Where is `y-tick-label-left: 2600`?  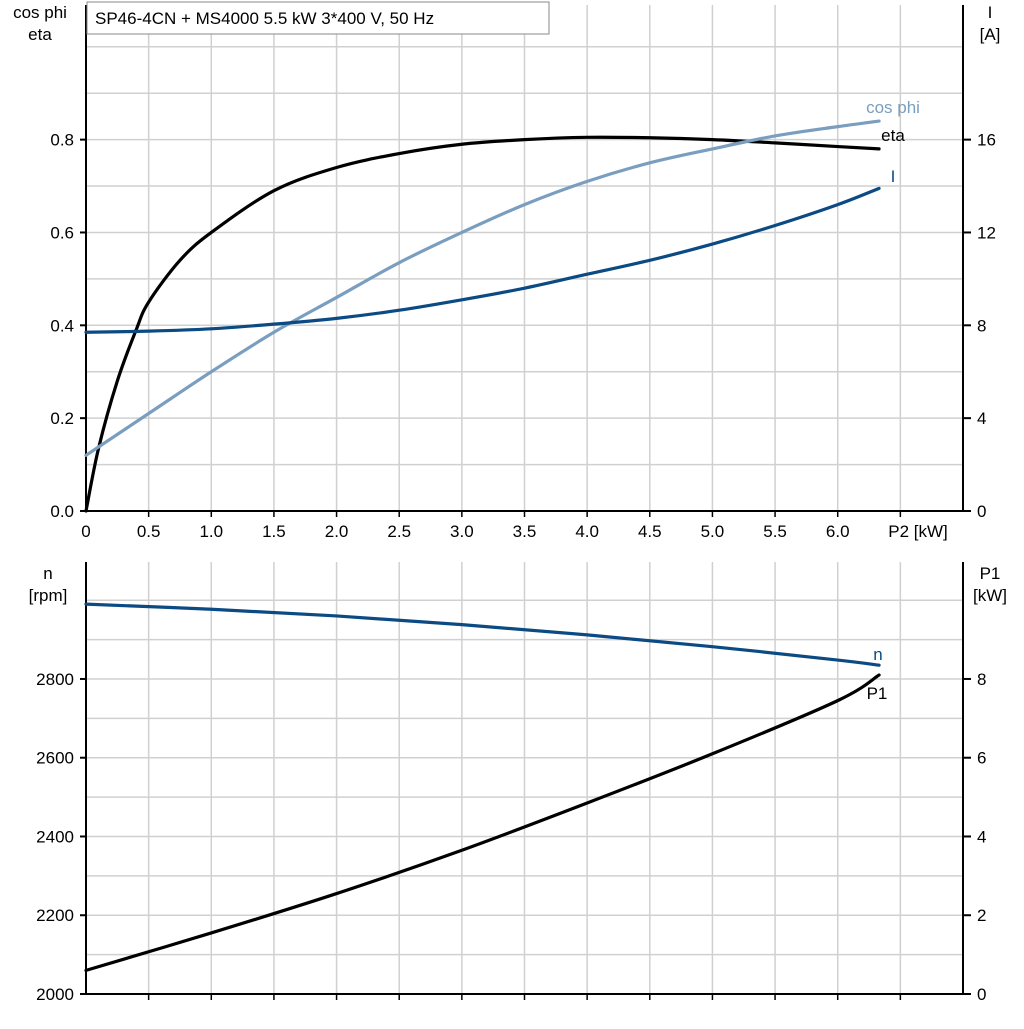
y-tick-label-left: 2600 is located at coordinates (55, 758).